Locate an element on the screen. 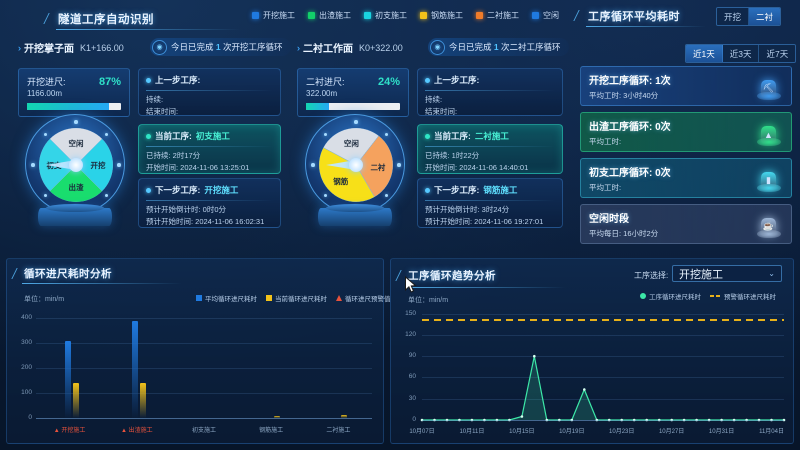 This screenshot has width=800, height=450. y-tick-label: 0 is located at coordinates (30, 417).